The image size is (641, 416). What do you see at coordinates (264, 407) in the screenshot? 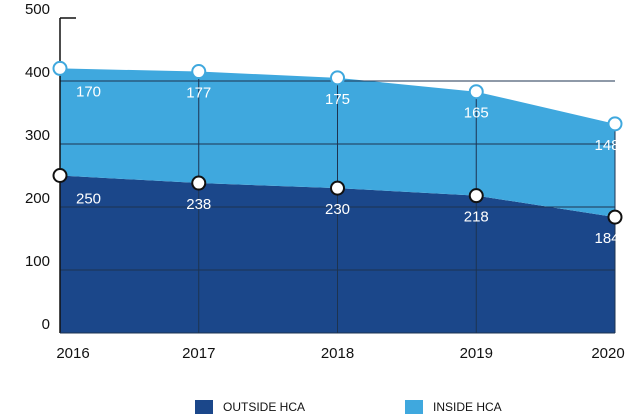
I see `legend-label: OUTSIDE HCA` at bounding box center [264, 407].